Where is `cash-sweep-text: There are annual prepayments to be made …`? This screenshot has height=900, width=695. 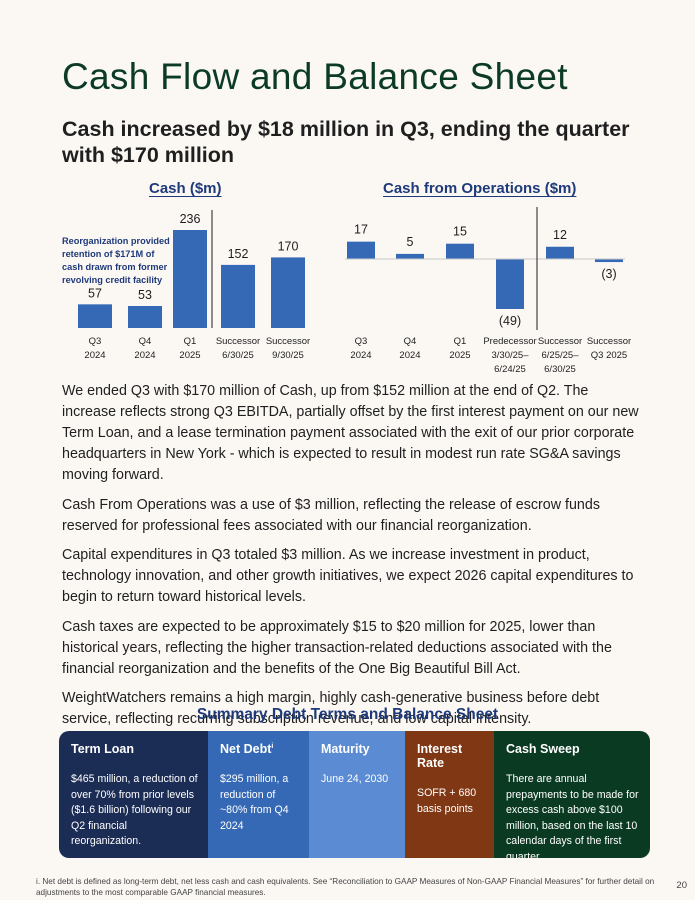
cash-sweep-text: There are annual prepayments to be made … is located at coordinates (572, 815).